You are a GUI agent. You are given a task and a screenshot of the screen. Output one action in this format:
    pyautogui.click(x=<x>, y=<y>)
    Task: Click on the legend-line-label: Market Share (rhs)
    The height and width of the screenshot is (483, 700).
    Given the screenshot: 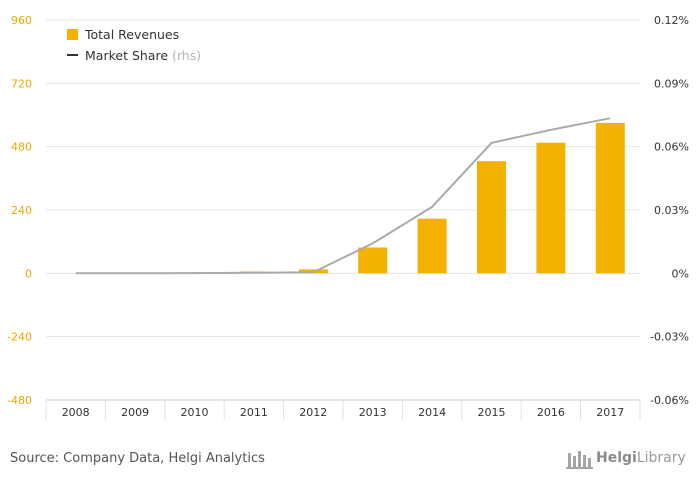 What is the action you would take?
    pyautogui.click(x=143, y=55)
    